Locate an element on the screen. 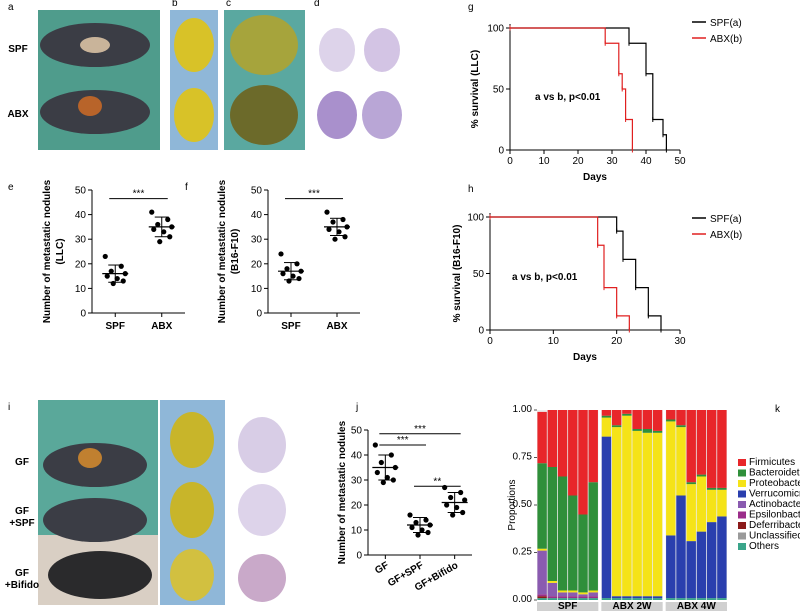  y-tick-label: 0.00 is located at coordinates (523, 599).